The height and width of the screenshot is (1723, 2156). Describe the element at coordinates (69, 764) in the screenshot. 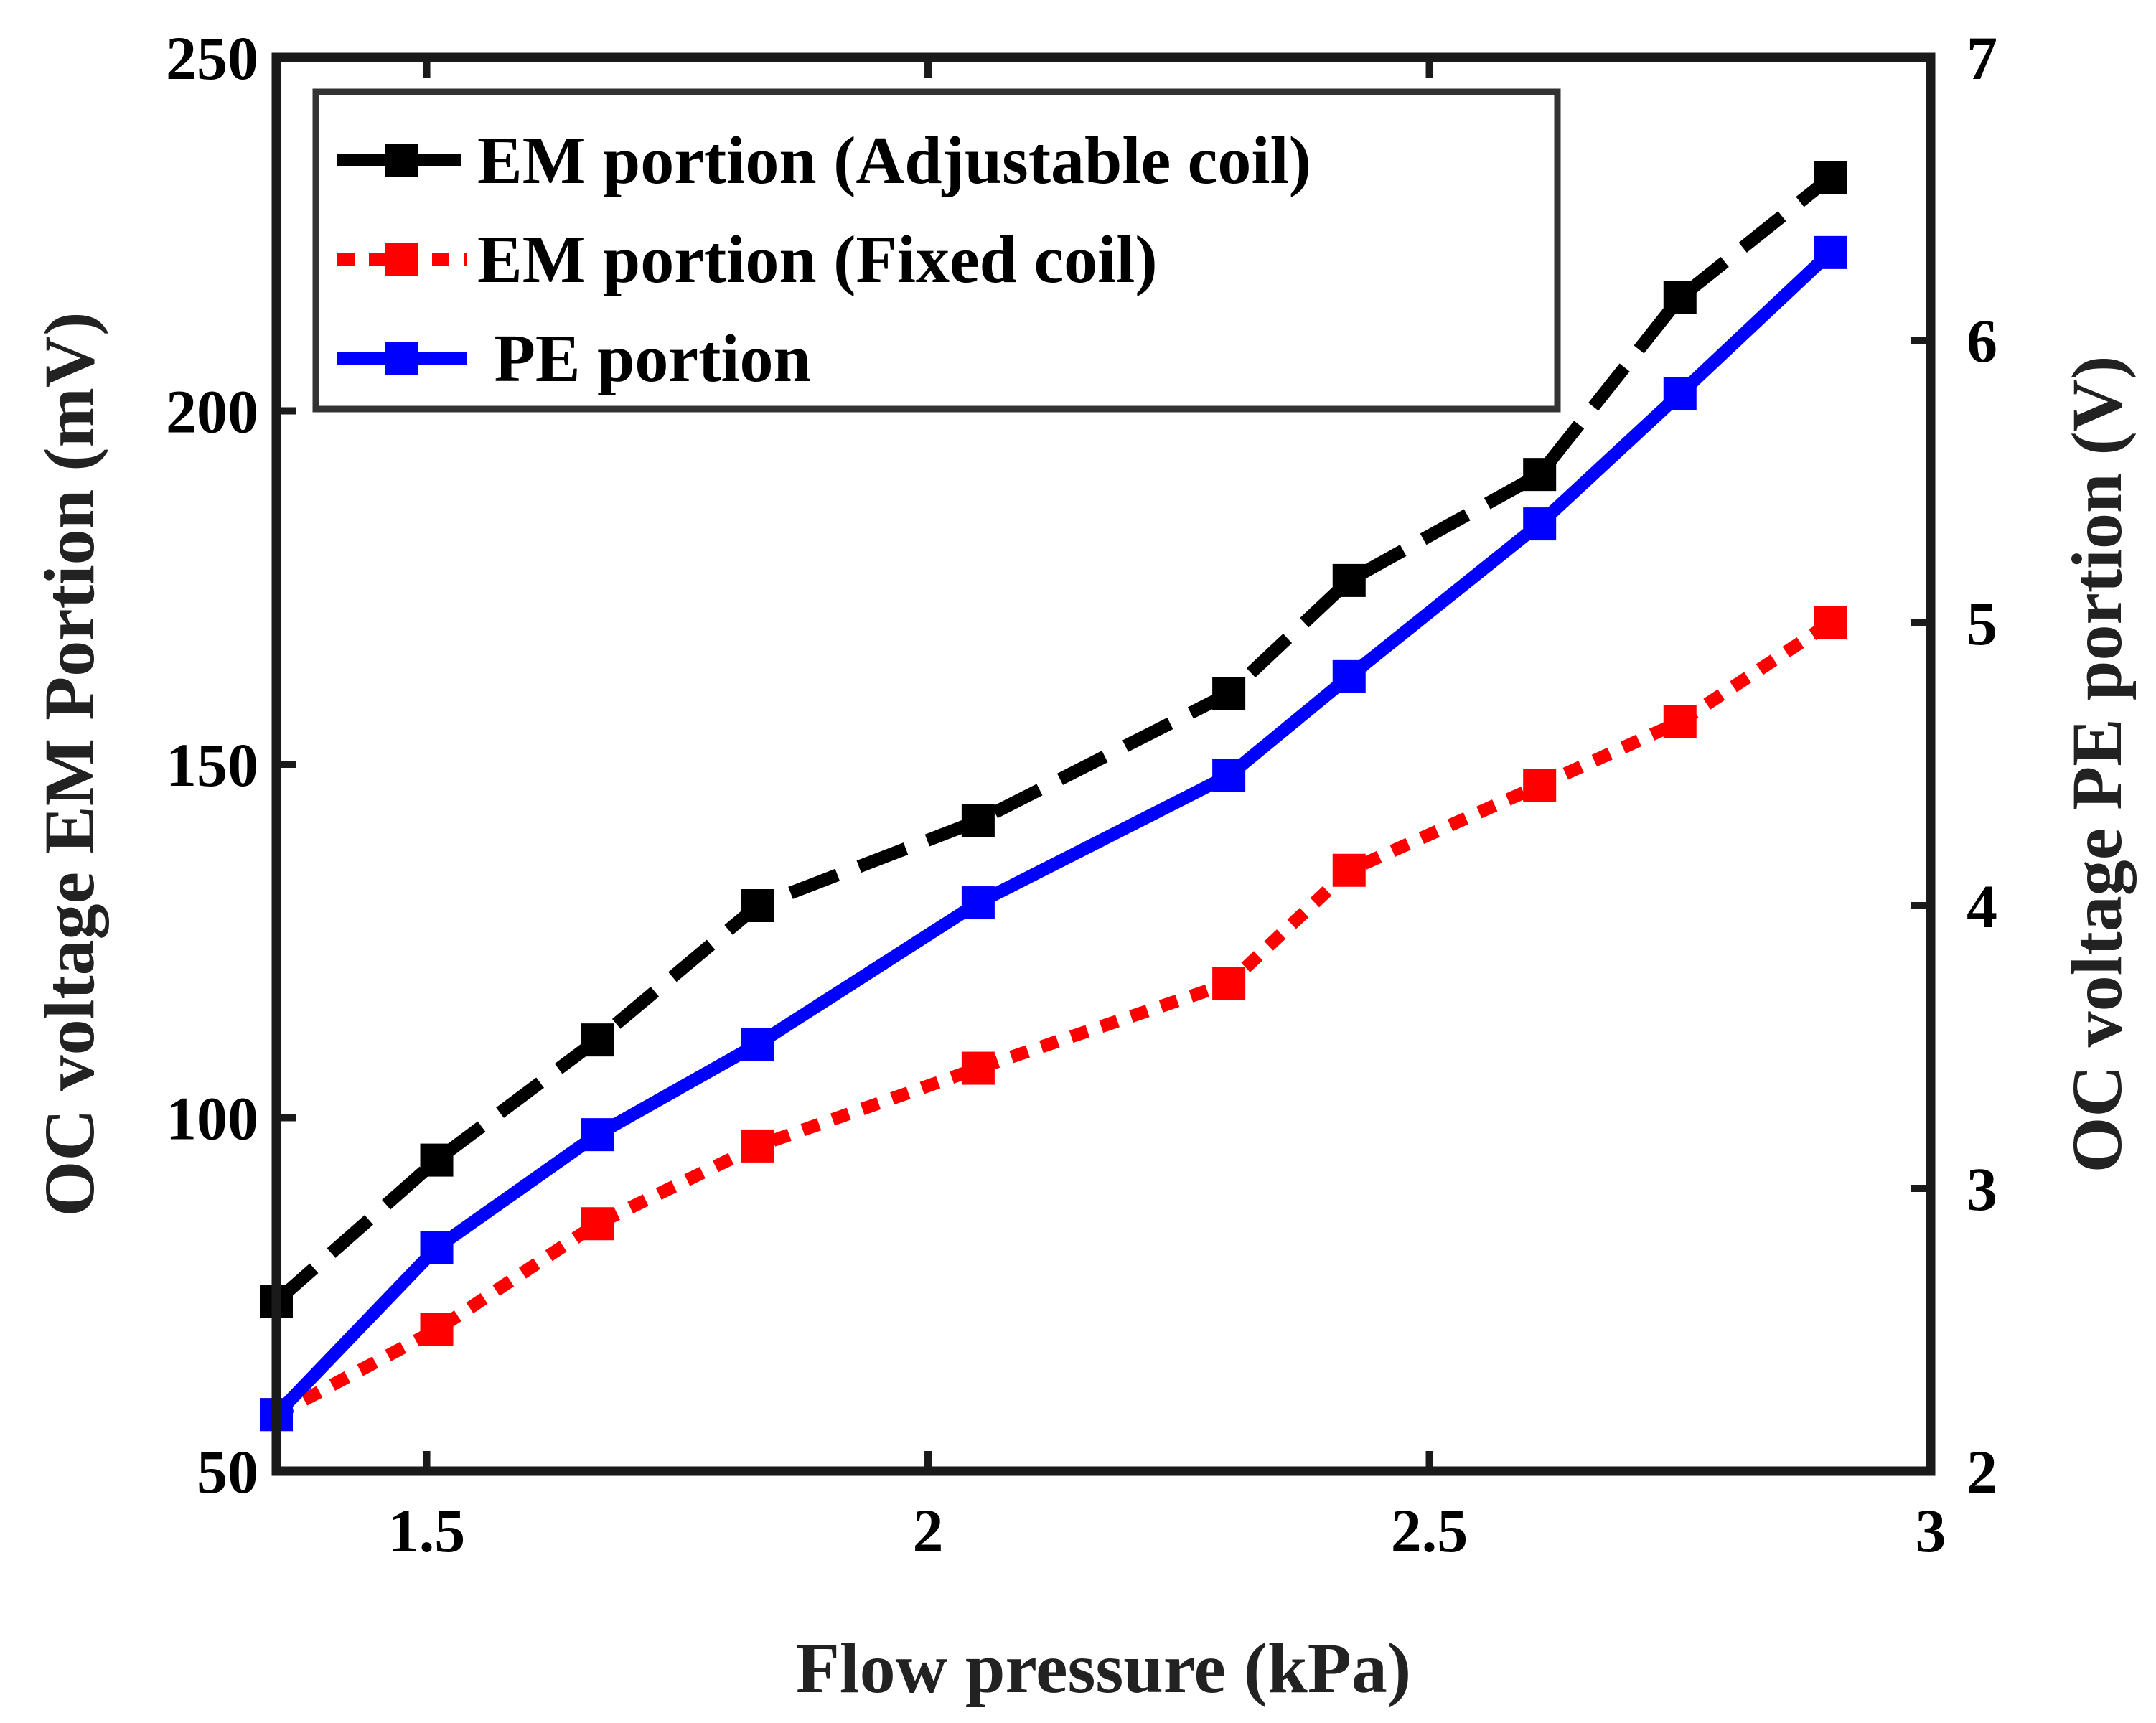

I see `left-y-axis-title: OC voltage EM Portion (mV)` at that location.